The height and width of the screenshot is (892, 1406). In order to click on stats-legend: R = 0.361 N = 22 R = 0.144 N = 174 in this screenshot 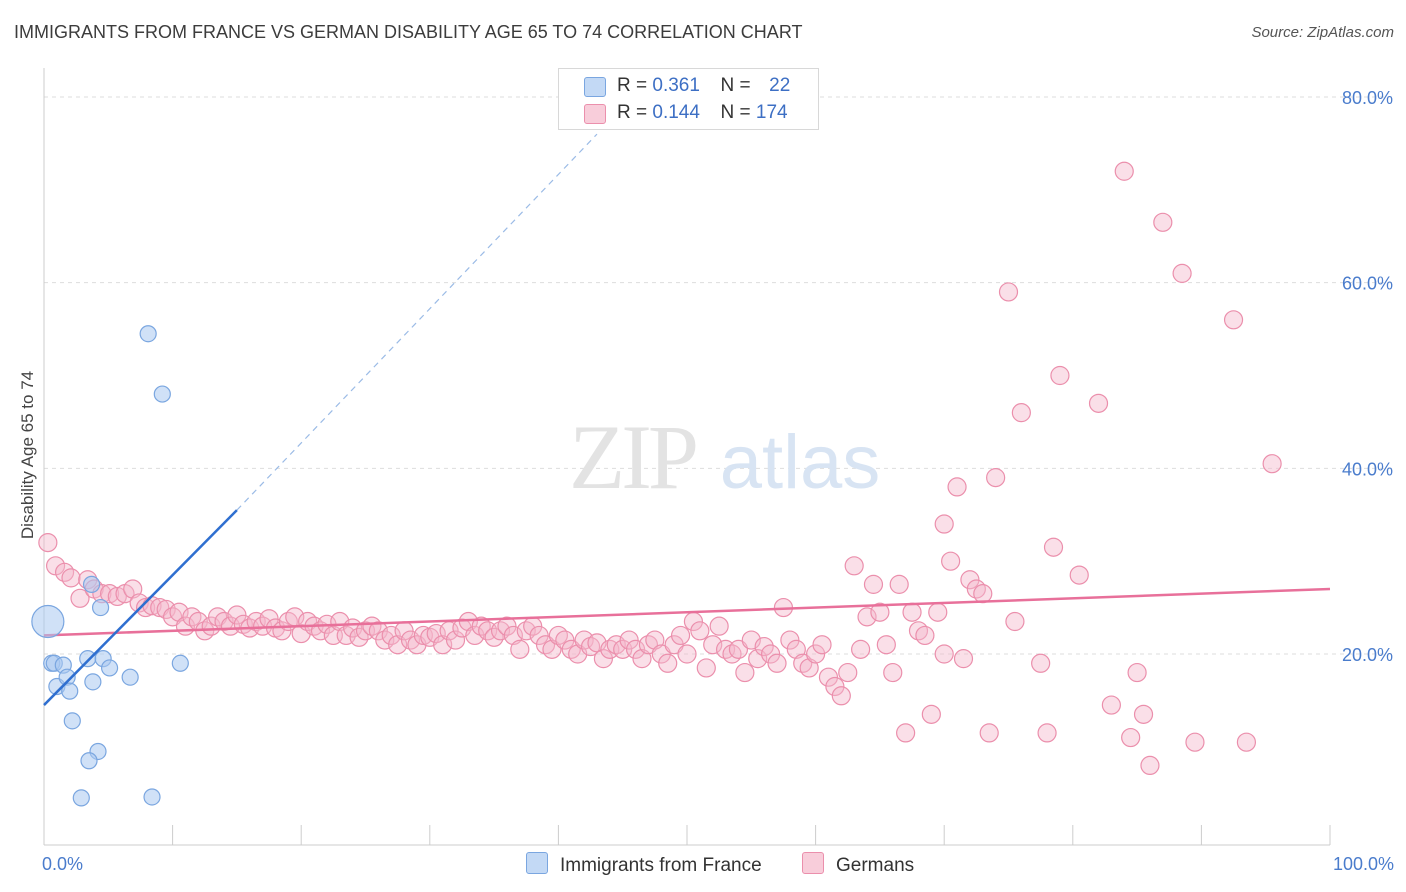, I will do `click(688, 99)`.